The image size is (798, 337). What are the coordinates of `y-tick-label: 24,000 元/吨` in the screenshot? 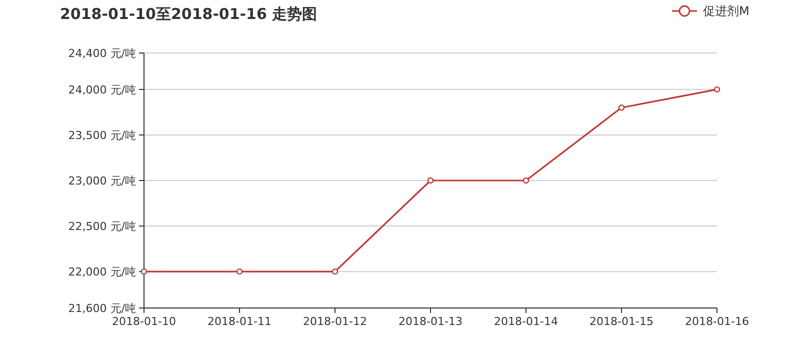 It's located at (102, 89).